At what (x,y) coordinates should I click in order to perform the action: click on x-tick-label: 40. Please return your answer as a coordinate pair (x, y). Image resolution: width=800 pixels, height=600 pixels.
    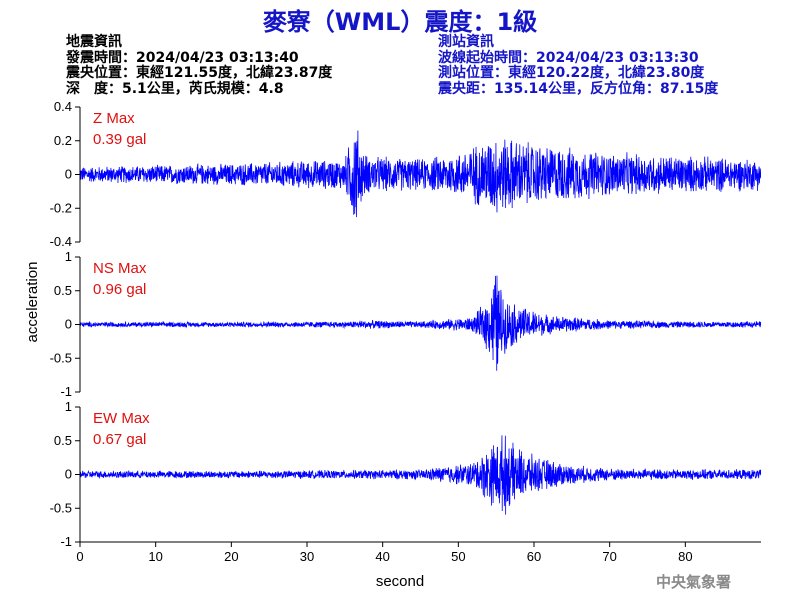
    Looking at the image, I should click on (382, 556).